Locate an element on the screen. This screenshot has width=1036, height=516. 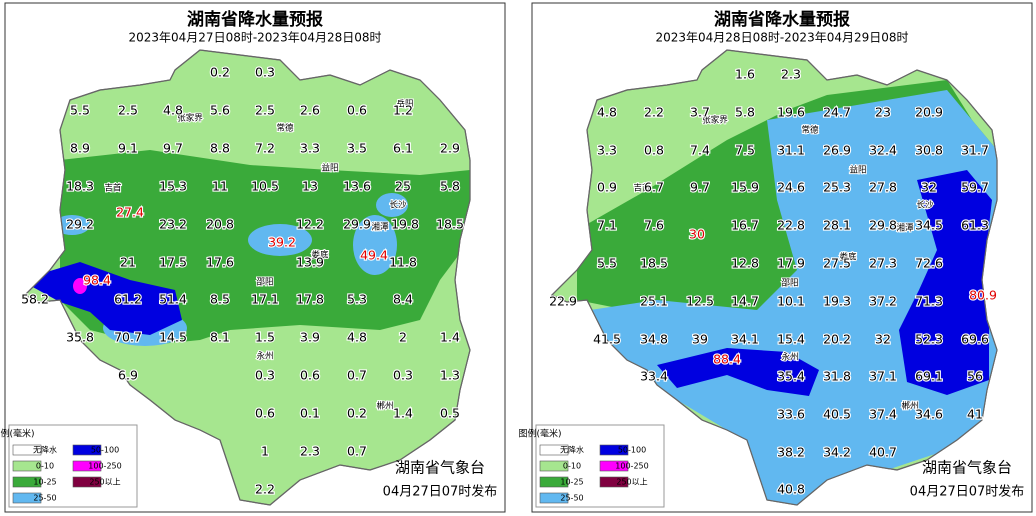
rain-value: 12.5 is located at coordinates (700, 301).